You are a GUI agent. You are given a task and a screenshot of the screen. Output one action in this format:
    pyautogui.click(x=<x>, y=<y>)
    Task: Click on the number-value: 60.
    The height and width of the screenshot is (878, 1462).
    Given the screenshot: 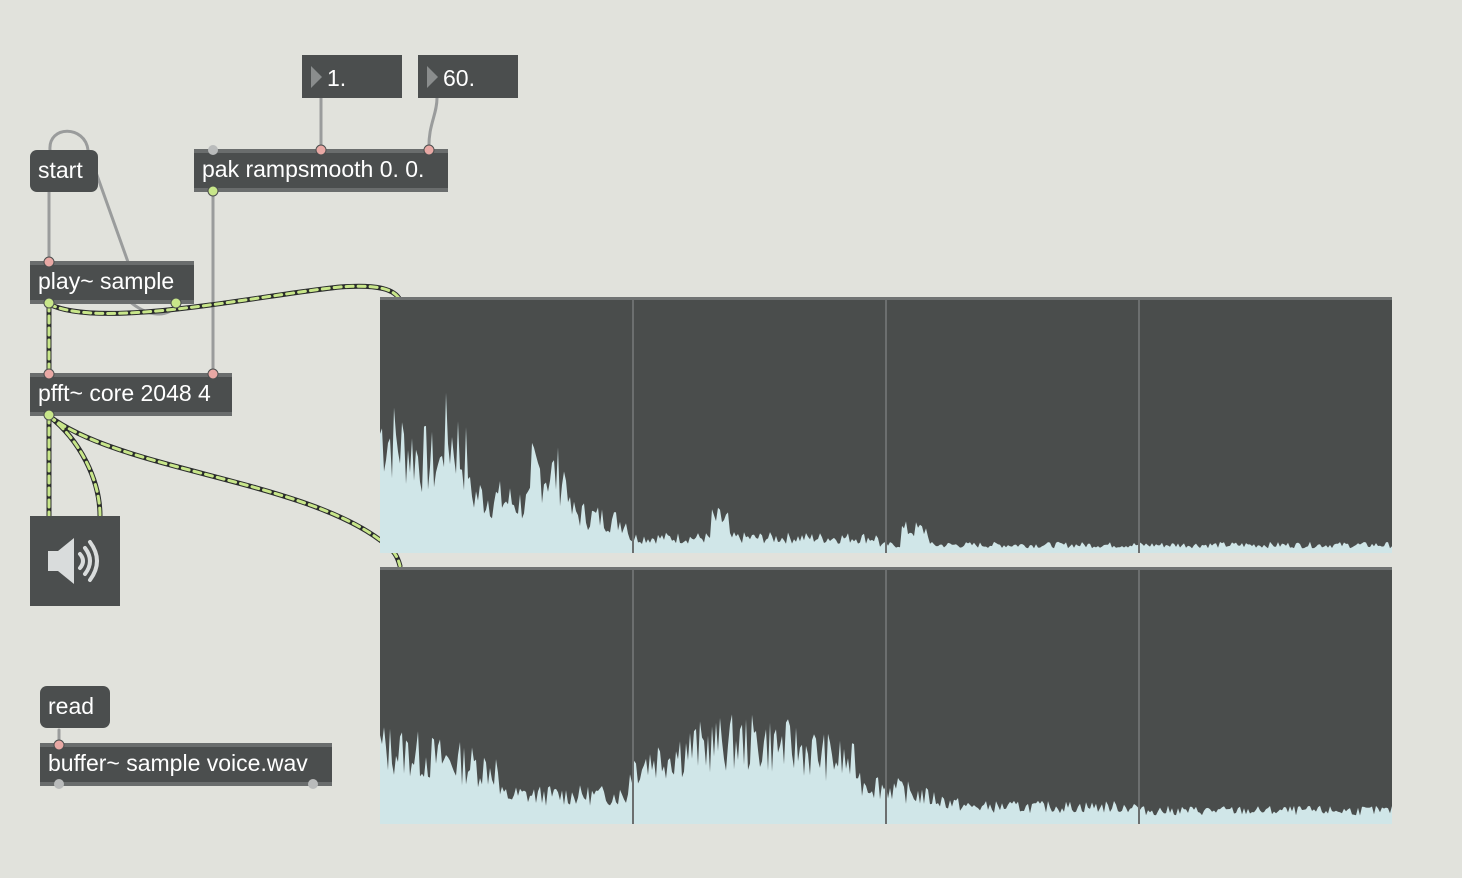 What is the action you would take?
    pyautogui.click(x=459, y=78)
    